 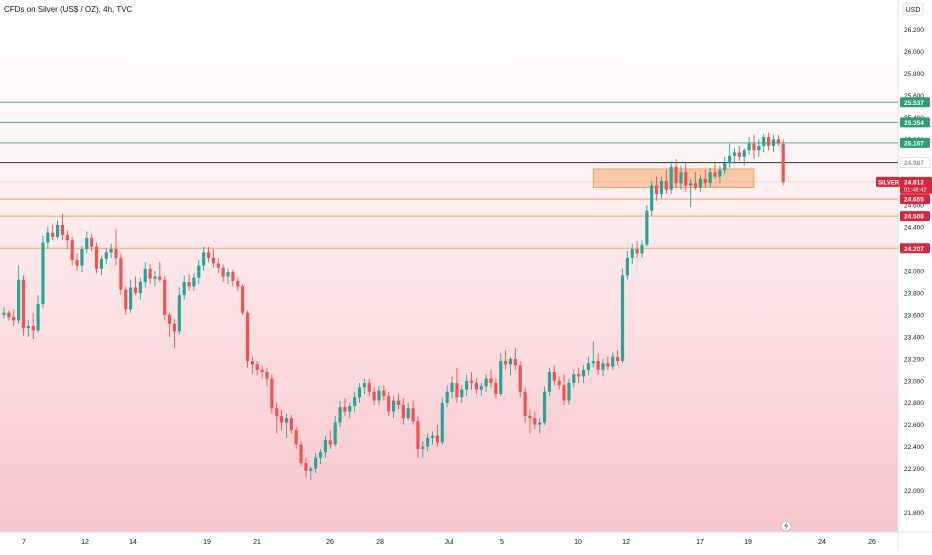 What do you see at coordinates (786, 526) in the screenshot?
I see `lightning-icon` at bounding box center [786, 526].